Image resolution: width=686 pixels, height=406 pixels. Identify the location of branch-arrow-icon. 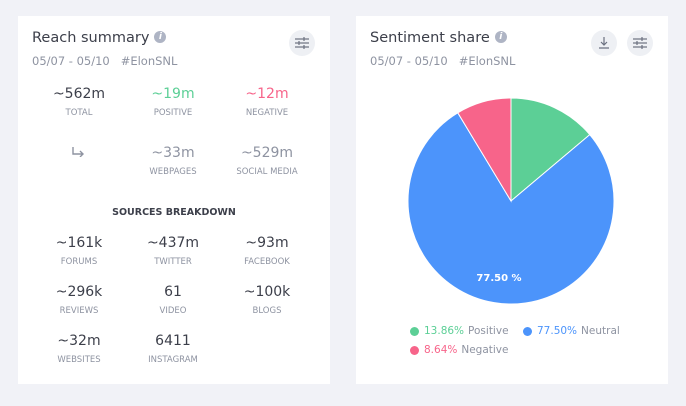
(78, 152).